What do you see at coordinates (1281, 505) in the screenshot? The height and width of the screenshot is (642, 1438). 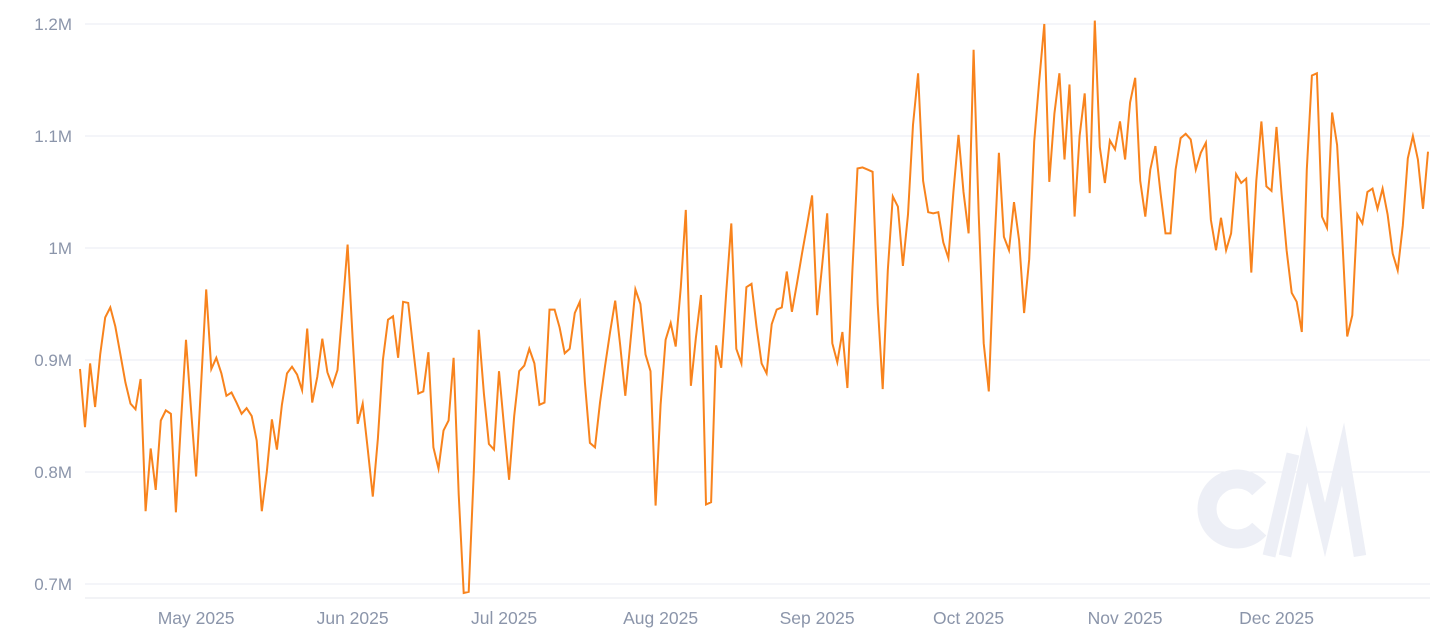 I see `watermark-slash-glyph` at bounding box center [1281, 505].